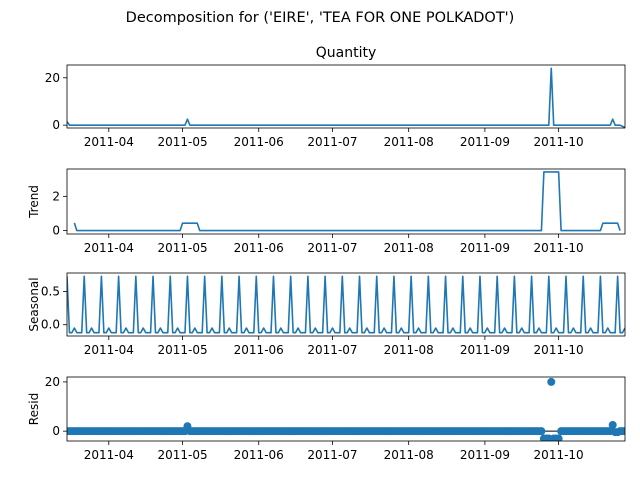 The image size is (640, 480). I want to click on panel-title: Quantity, so click(346, 53).